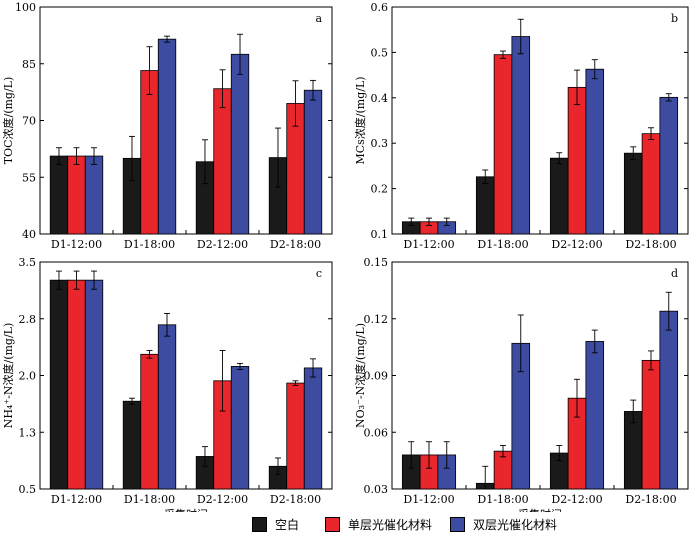 The height and width of the screenshot is (540, 700). What do you see at coordinates (360, 375) in the screenshot?
I see `y-axis-label: NO₃⁻-N浓度/(mg/L)` at bounding box center [360, 375].